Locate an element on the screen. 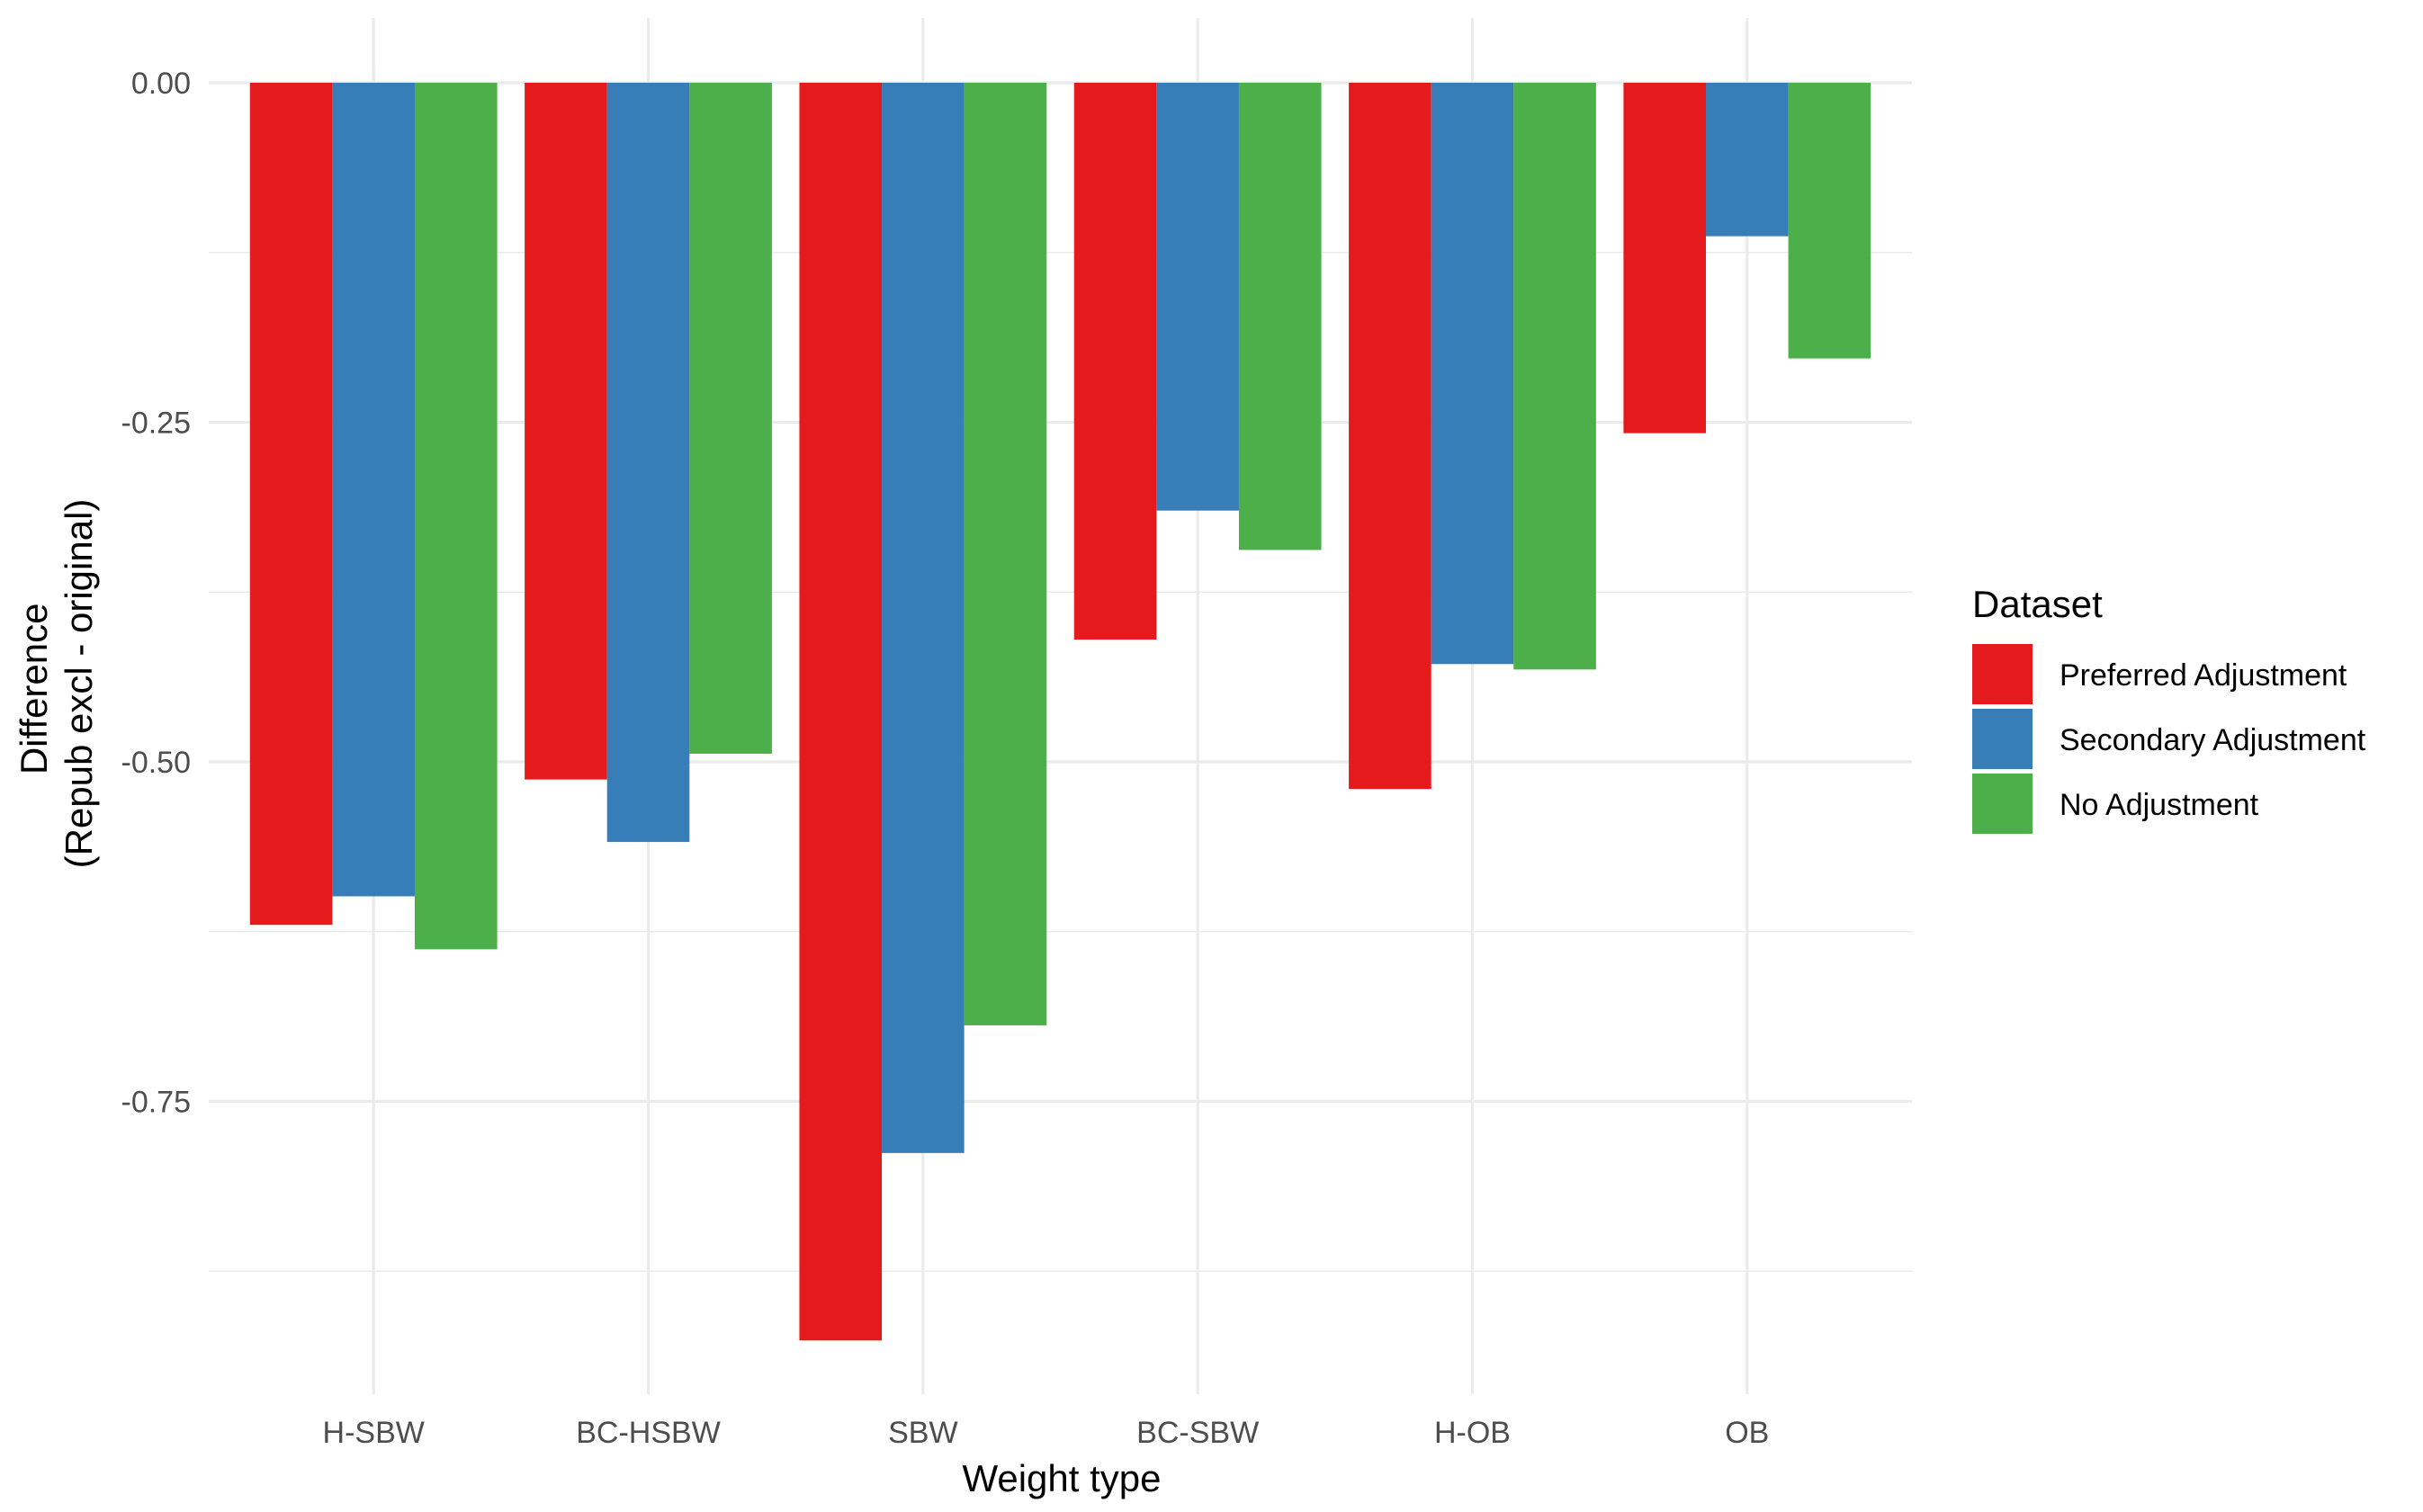 This screenshot has height=1512, width=2423. x-tick-label: SBW is located at coordinates (922, 1433).